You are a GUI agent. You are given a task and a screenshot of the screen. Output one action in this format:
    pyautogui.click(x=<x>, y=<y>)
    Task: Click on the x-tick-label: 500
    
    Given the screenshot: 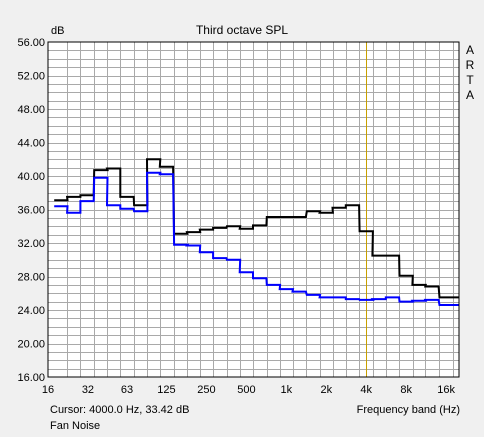 What is the action you would take?
    pyautogui.click(x=246, y=390)
    